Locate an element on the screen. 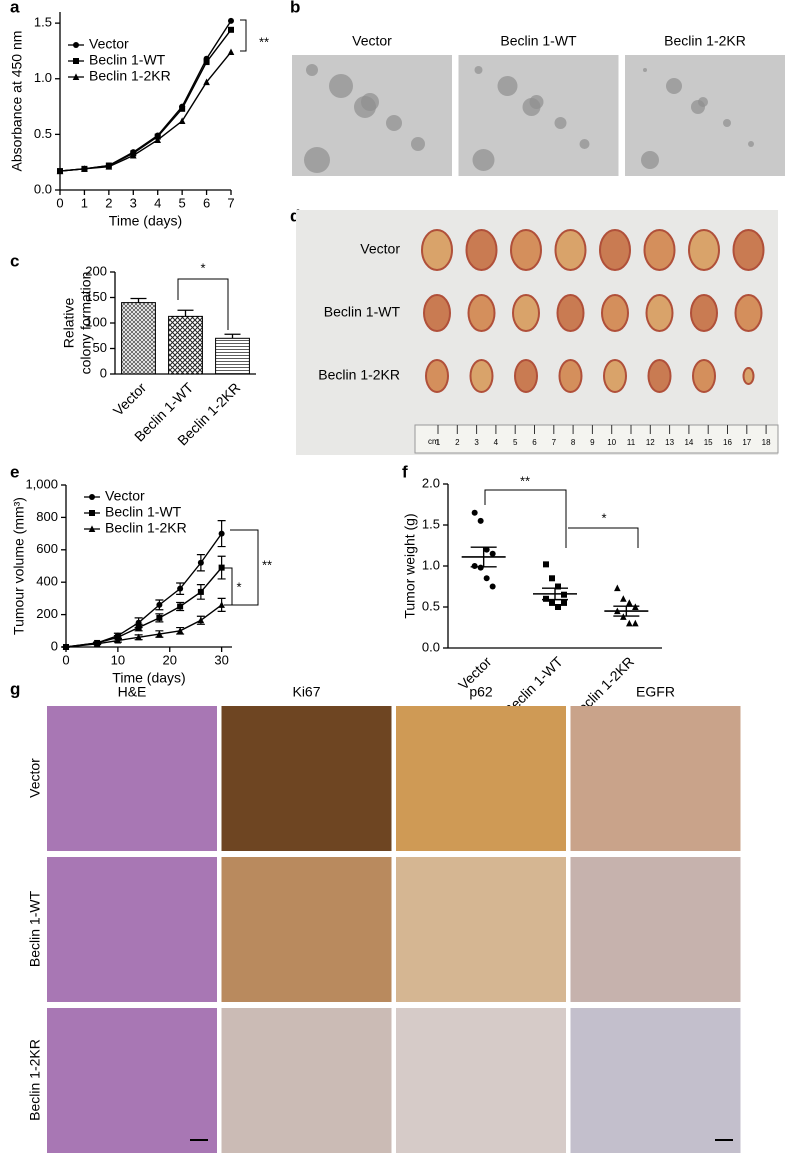 The width and height of the screenshot is (788, 1160). annotation: * is located at coordinates (603, 517).